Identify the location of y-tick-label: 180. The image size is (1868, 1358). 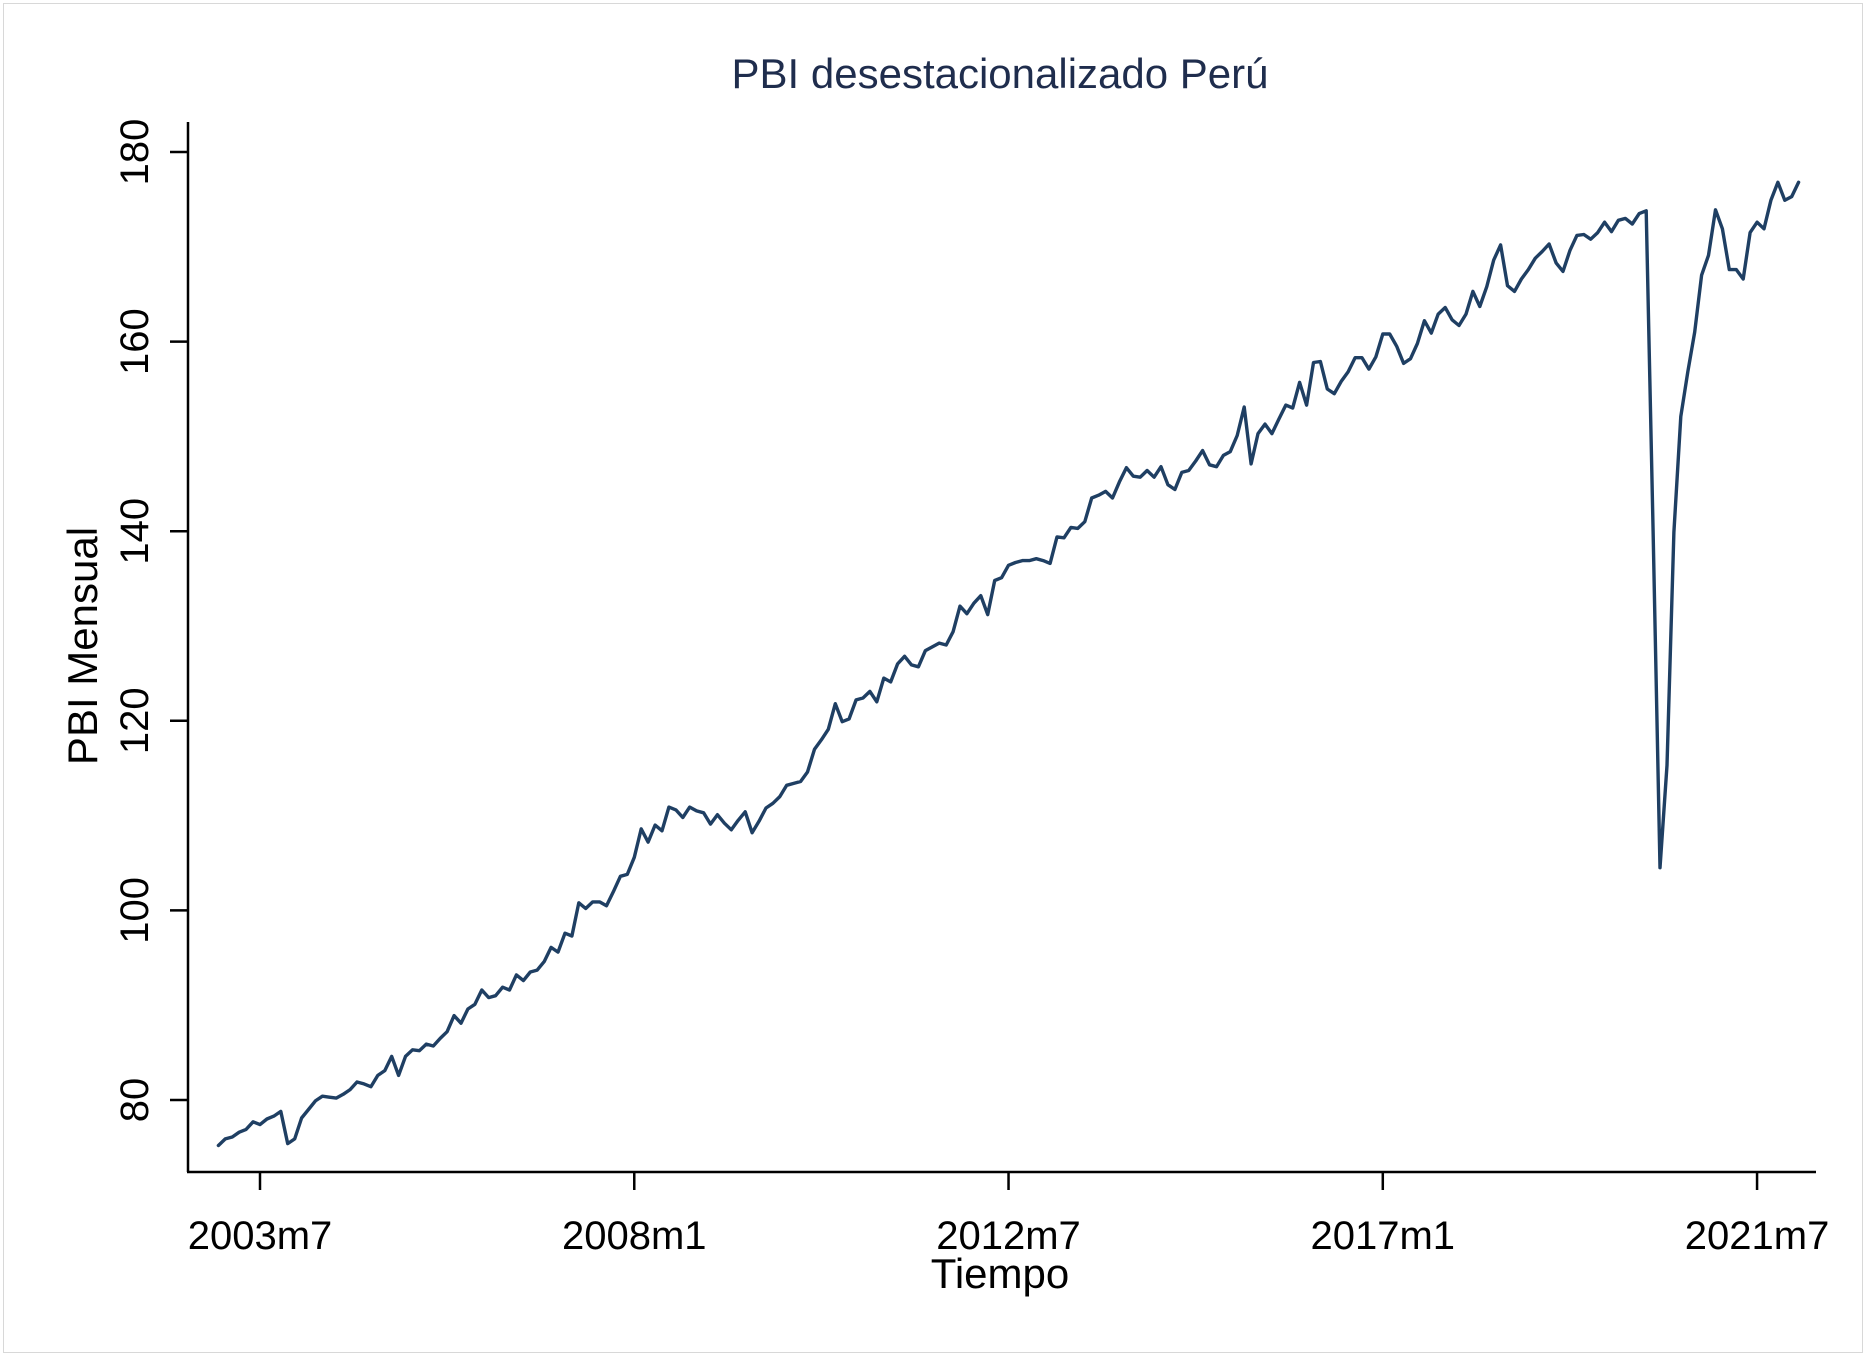
(135, 152).